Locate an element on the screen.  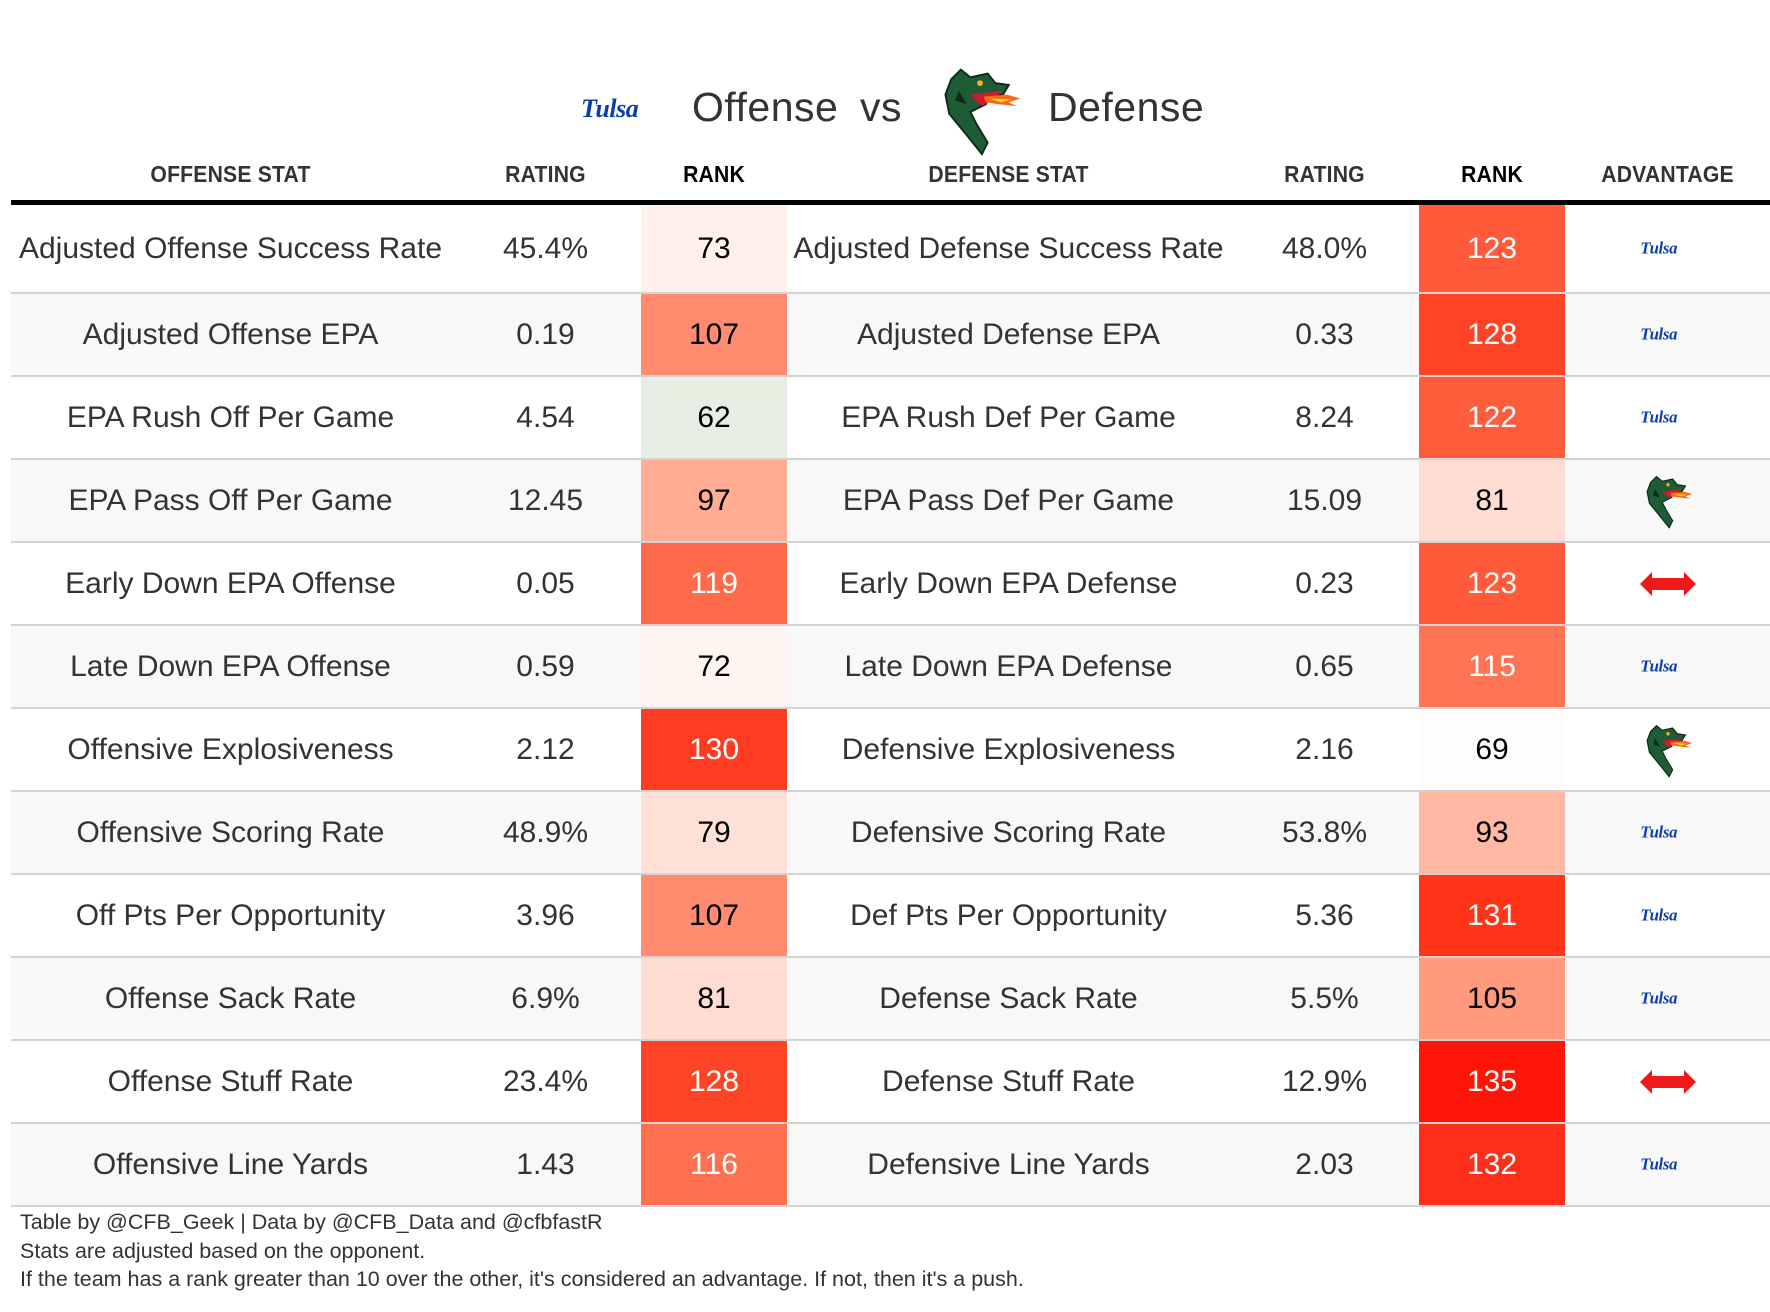
defense-rank: 131 is located at coordinates (1492, 915).